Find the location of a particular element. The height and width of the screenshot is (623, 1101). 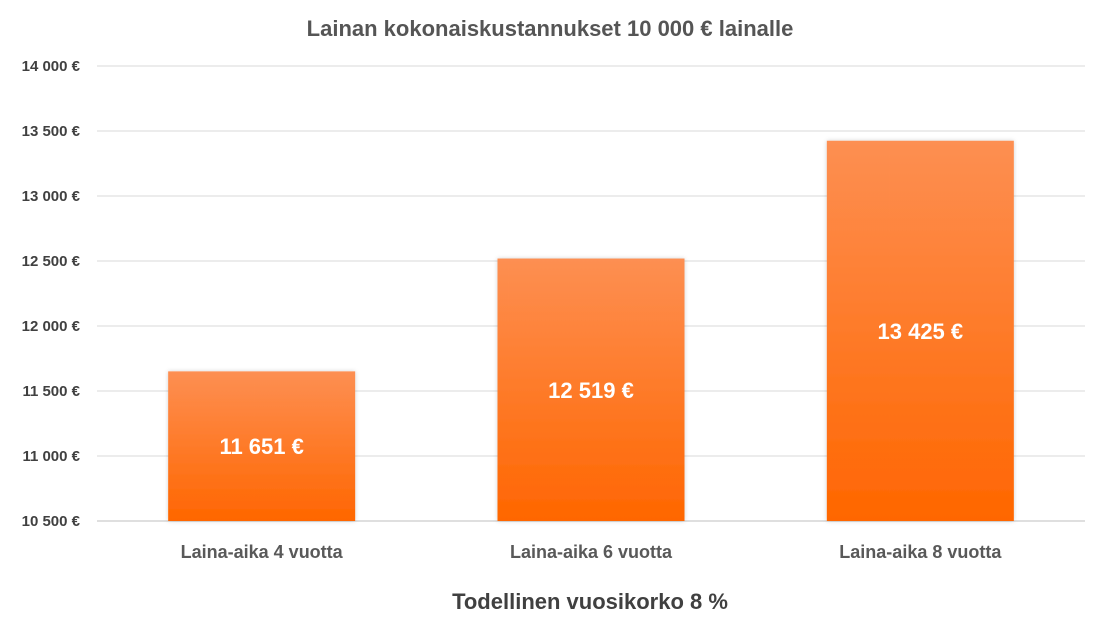

data-label: 11 651 € is located at coordinates (261, 446).